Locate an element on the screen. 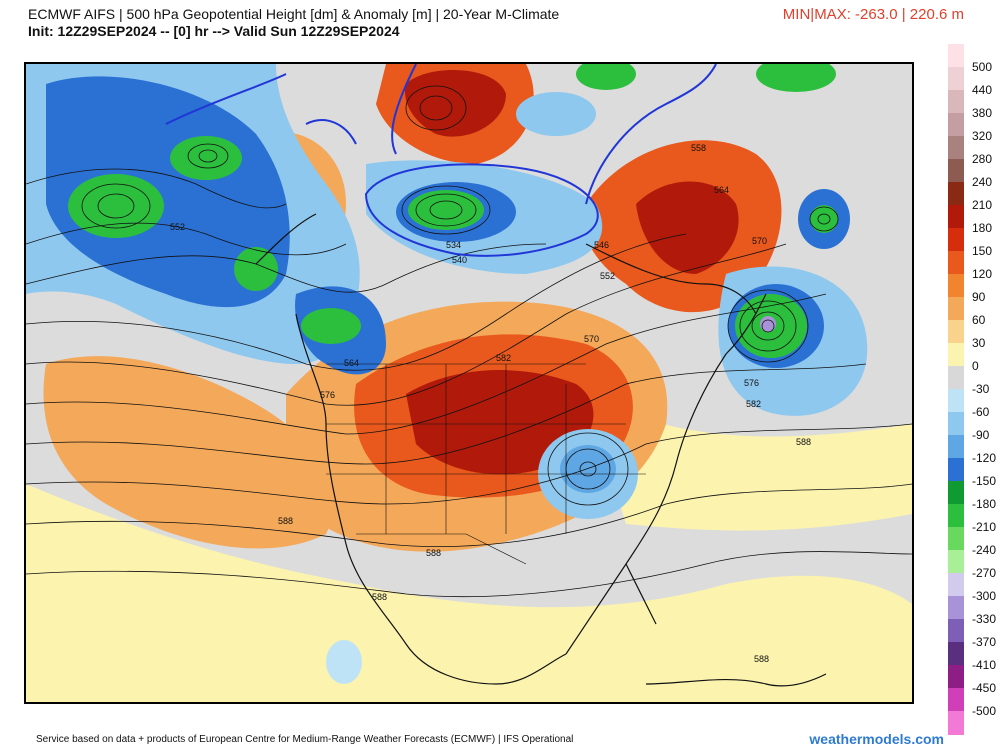  anomaly-negative-se is located at coordinates (588, 469).